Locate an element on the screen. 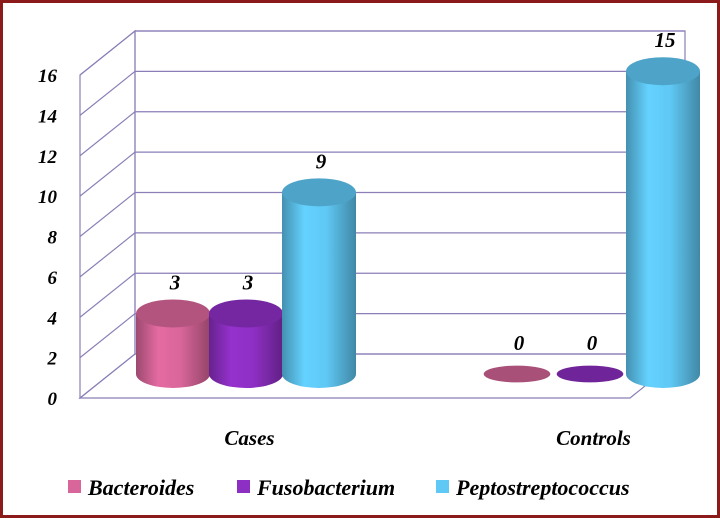 The width and height of the screenshot is (720, 518). data-label: 9 is located at coordinates (321, 161).